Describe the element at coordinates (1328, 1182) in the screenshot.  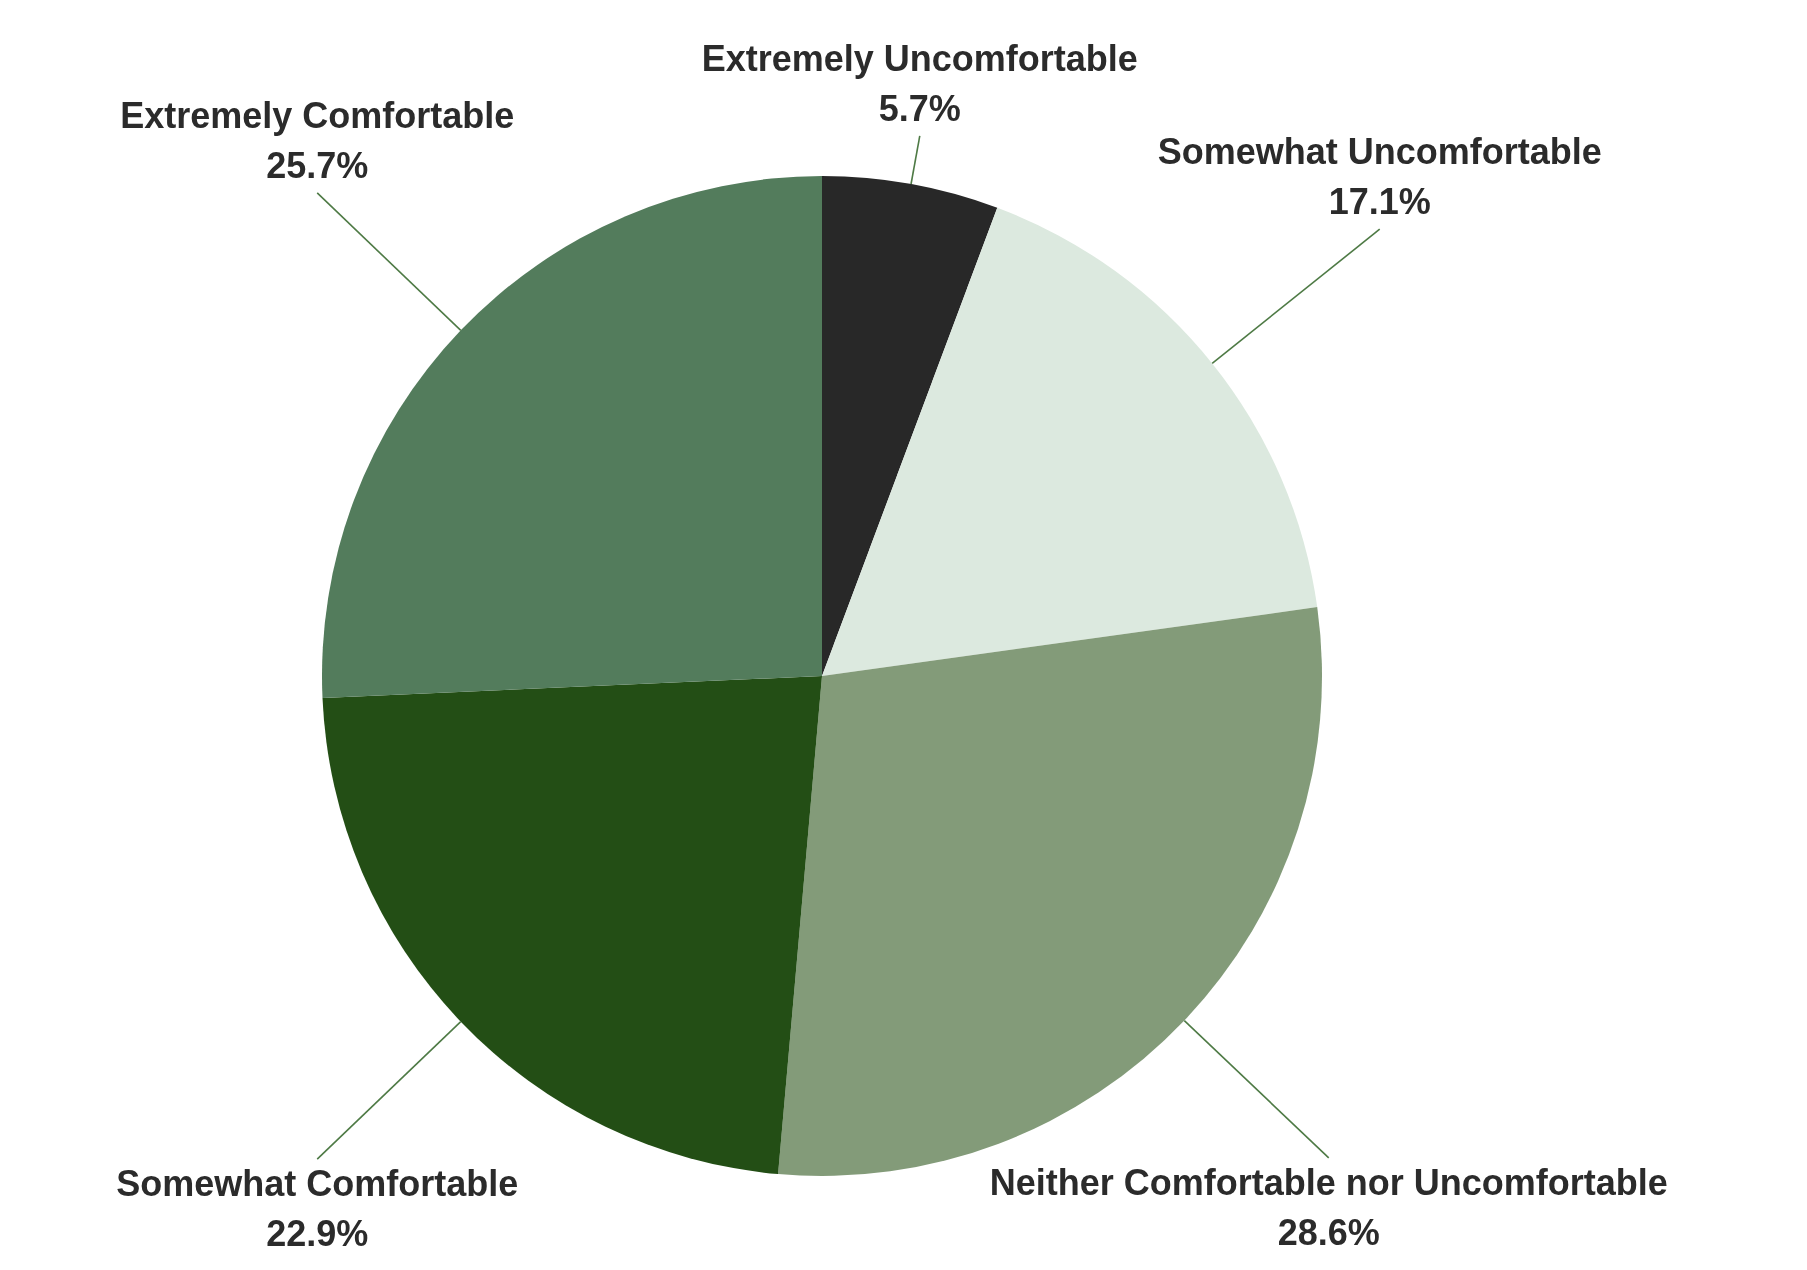
I see `slice-label: Neither Comfortable nor Uncomfortable` at that location.